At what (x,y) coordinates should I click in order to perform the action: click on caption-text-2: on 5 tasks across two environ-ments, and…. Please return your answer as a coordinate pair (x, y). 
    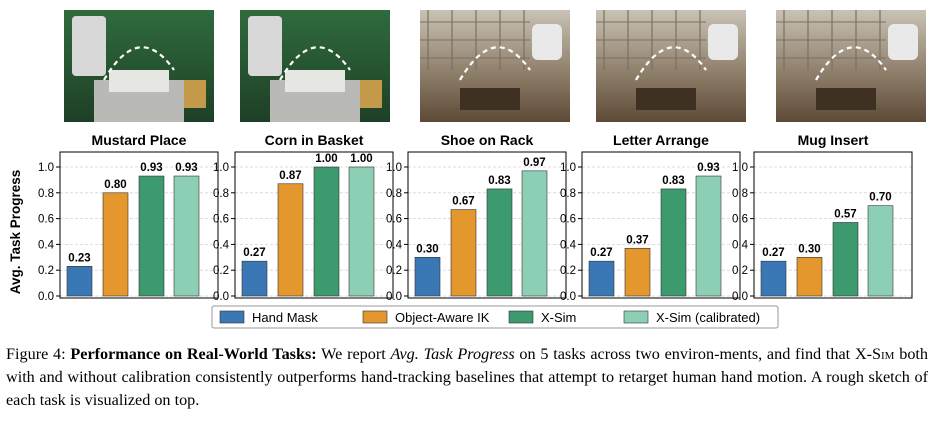
    Looking at the image, I should click on (684, 354).